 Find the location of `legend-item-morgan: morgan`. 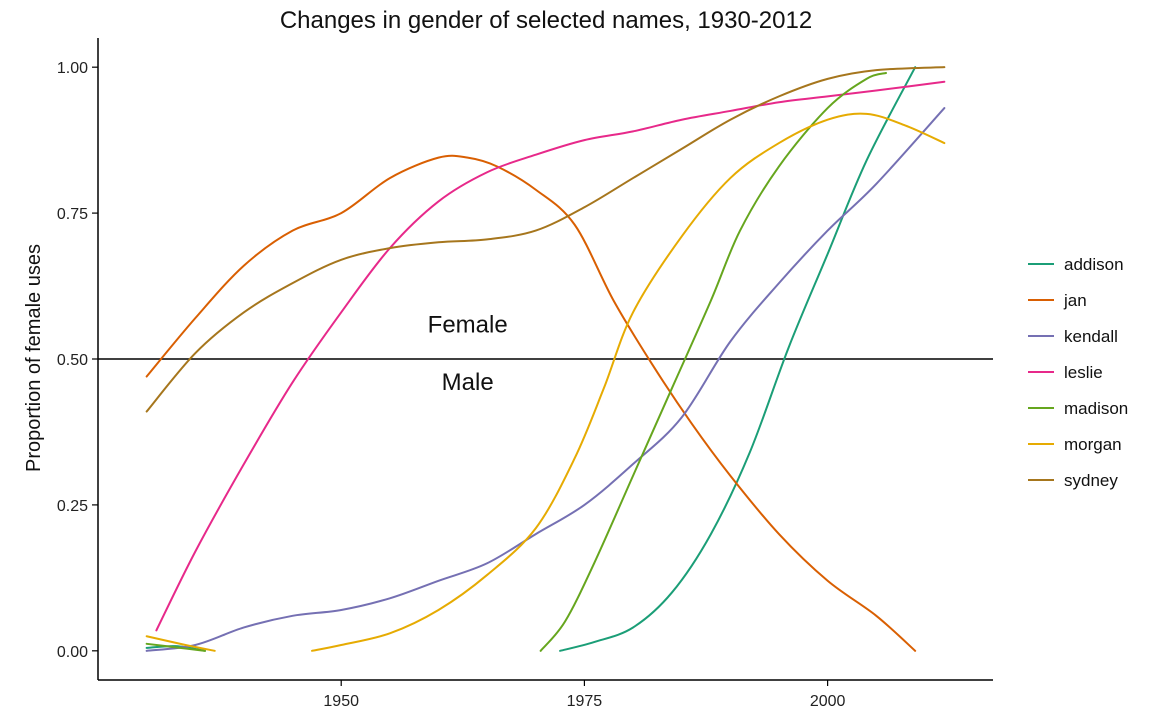

legend-item-morgan: morgan is located at coordinates (1075, 444).